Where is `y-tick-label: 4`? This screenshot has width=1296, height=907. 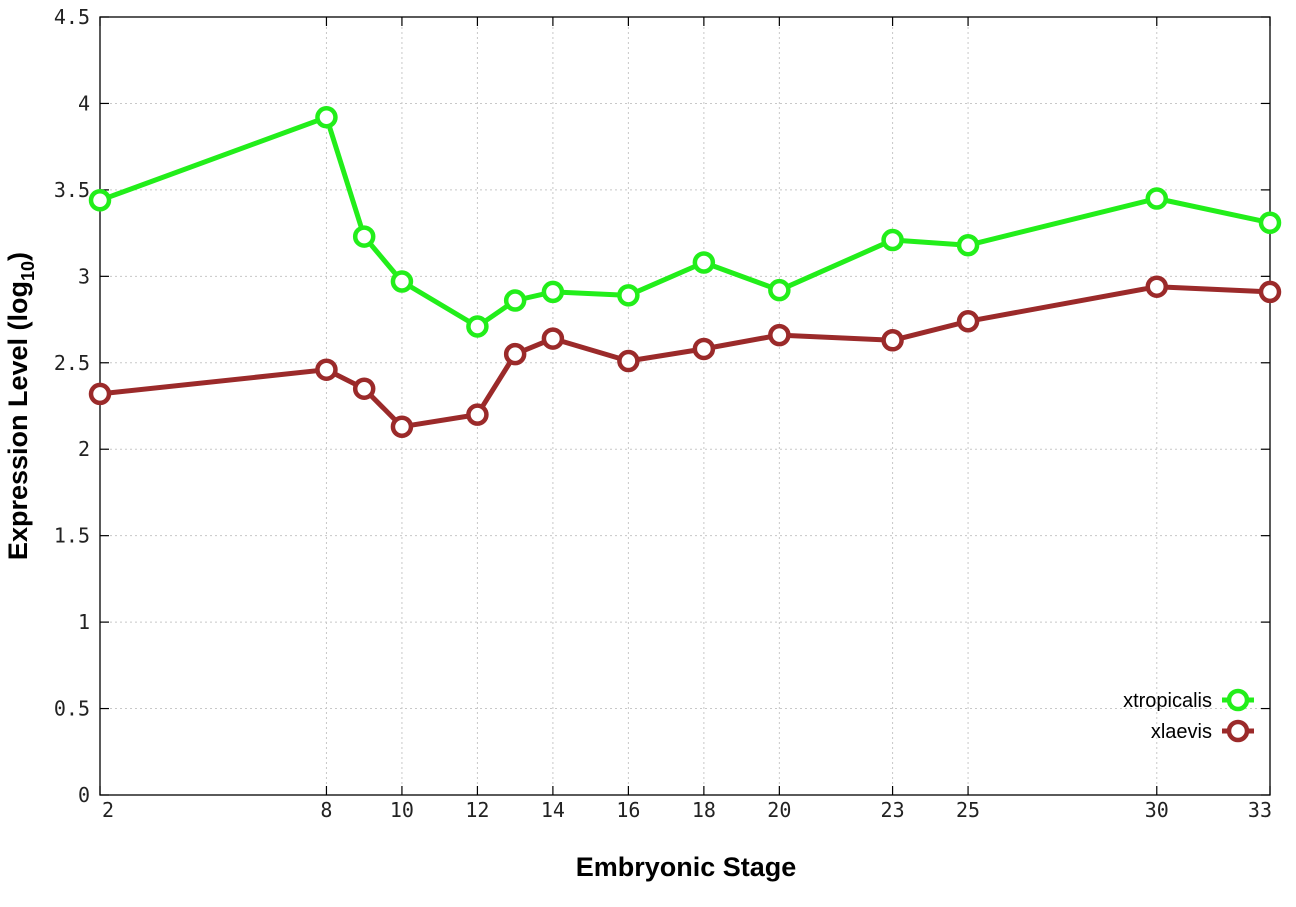
y-tick-label: 4 is located at coordinates (84, 103).